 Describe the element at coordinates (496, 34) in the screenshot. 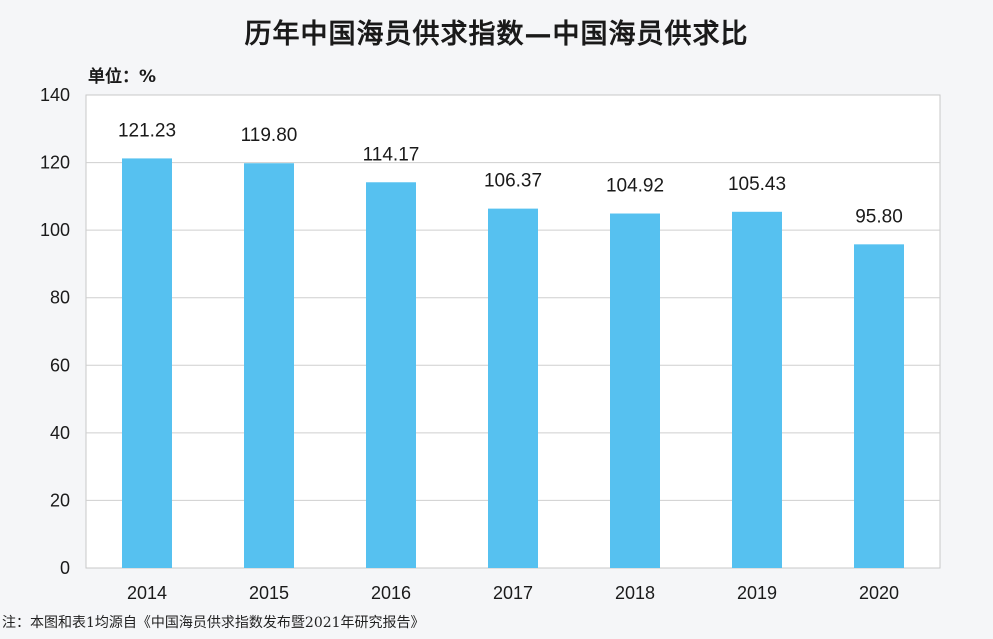

I see `chart-title: 历年中国海员供求指数—中国海员供求比` at that location.